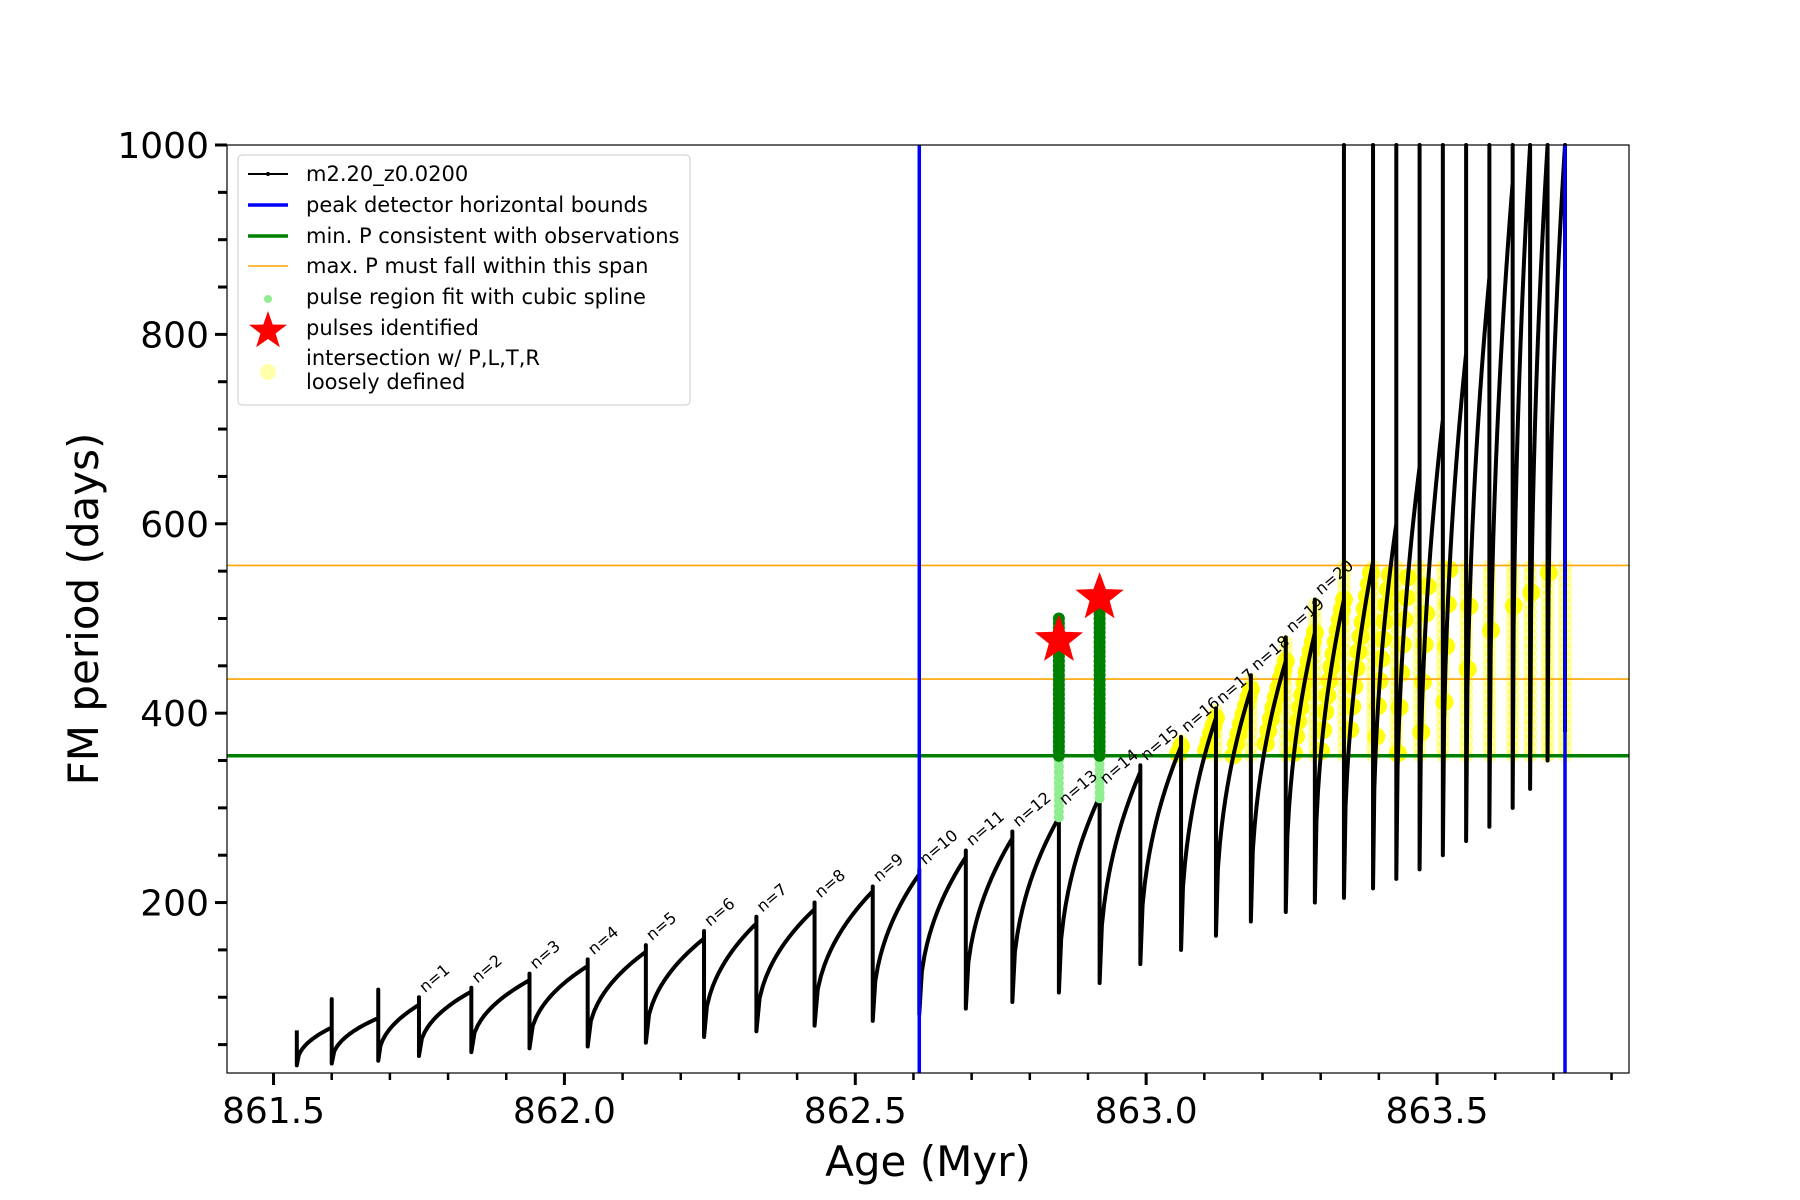 This screenshot has width=1800, height=1200. Describe the element at coordinates (1059, 637) in the screenshot. I see `pulse-identified-star` at that location.